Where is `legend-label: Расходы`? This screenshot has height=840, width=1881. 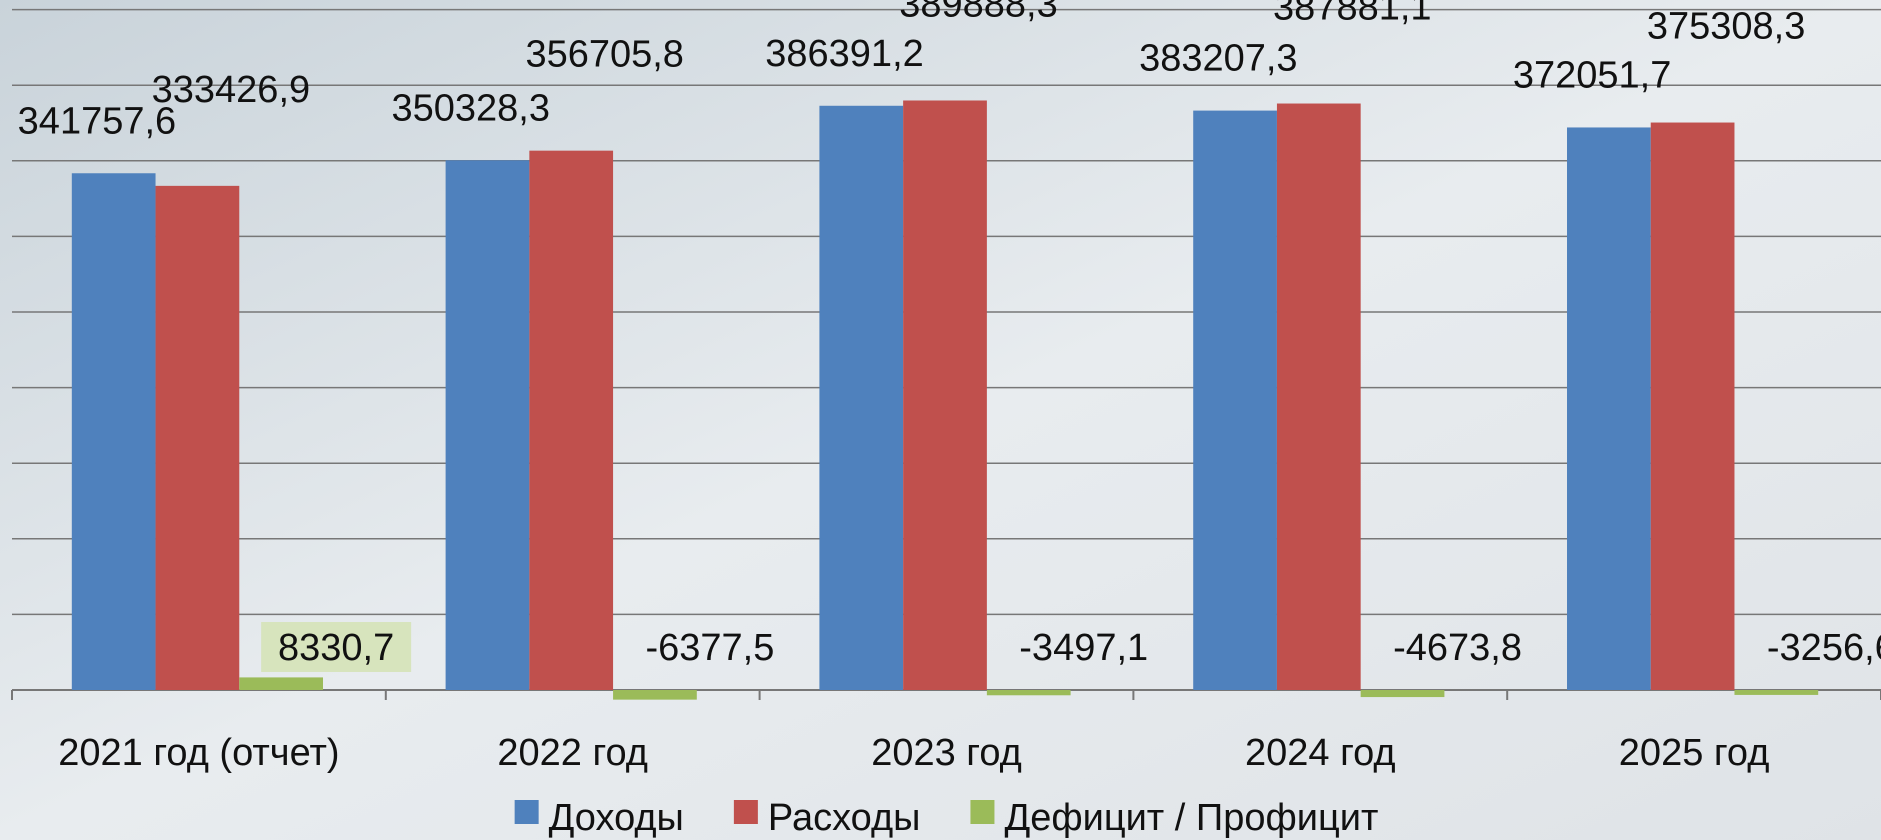 legend-label: Расходы is located at coordinates (844, 818).